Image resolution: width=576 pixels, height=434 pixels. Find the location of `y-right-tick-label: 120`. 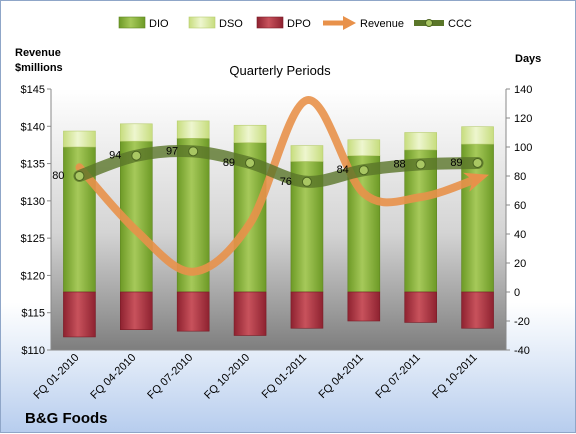

y-right-tick-label: 120 is located at coordinates (523, 119).